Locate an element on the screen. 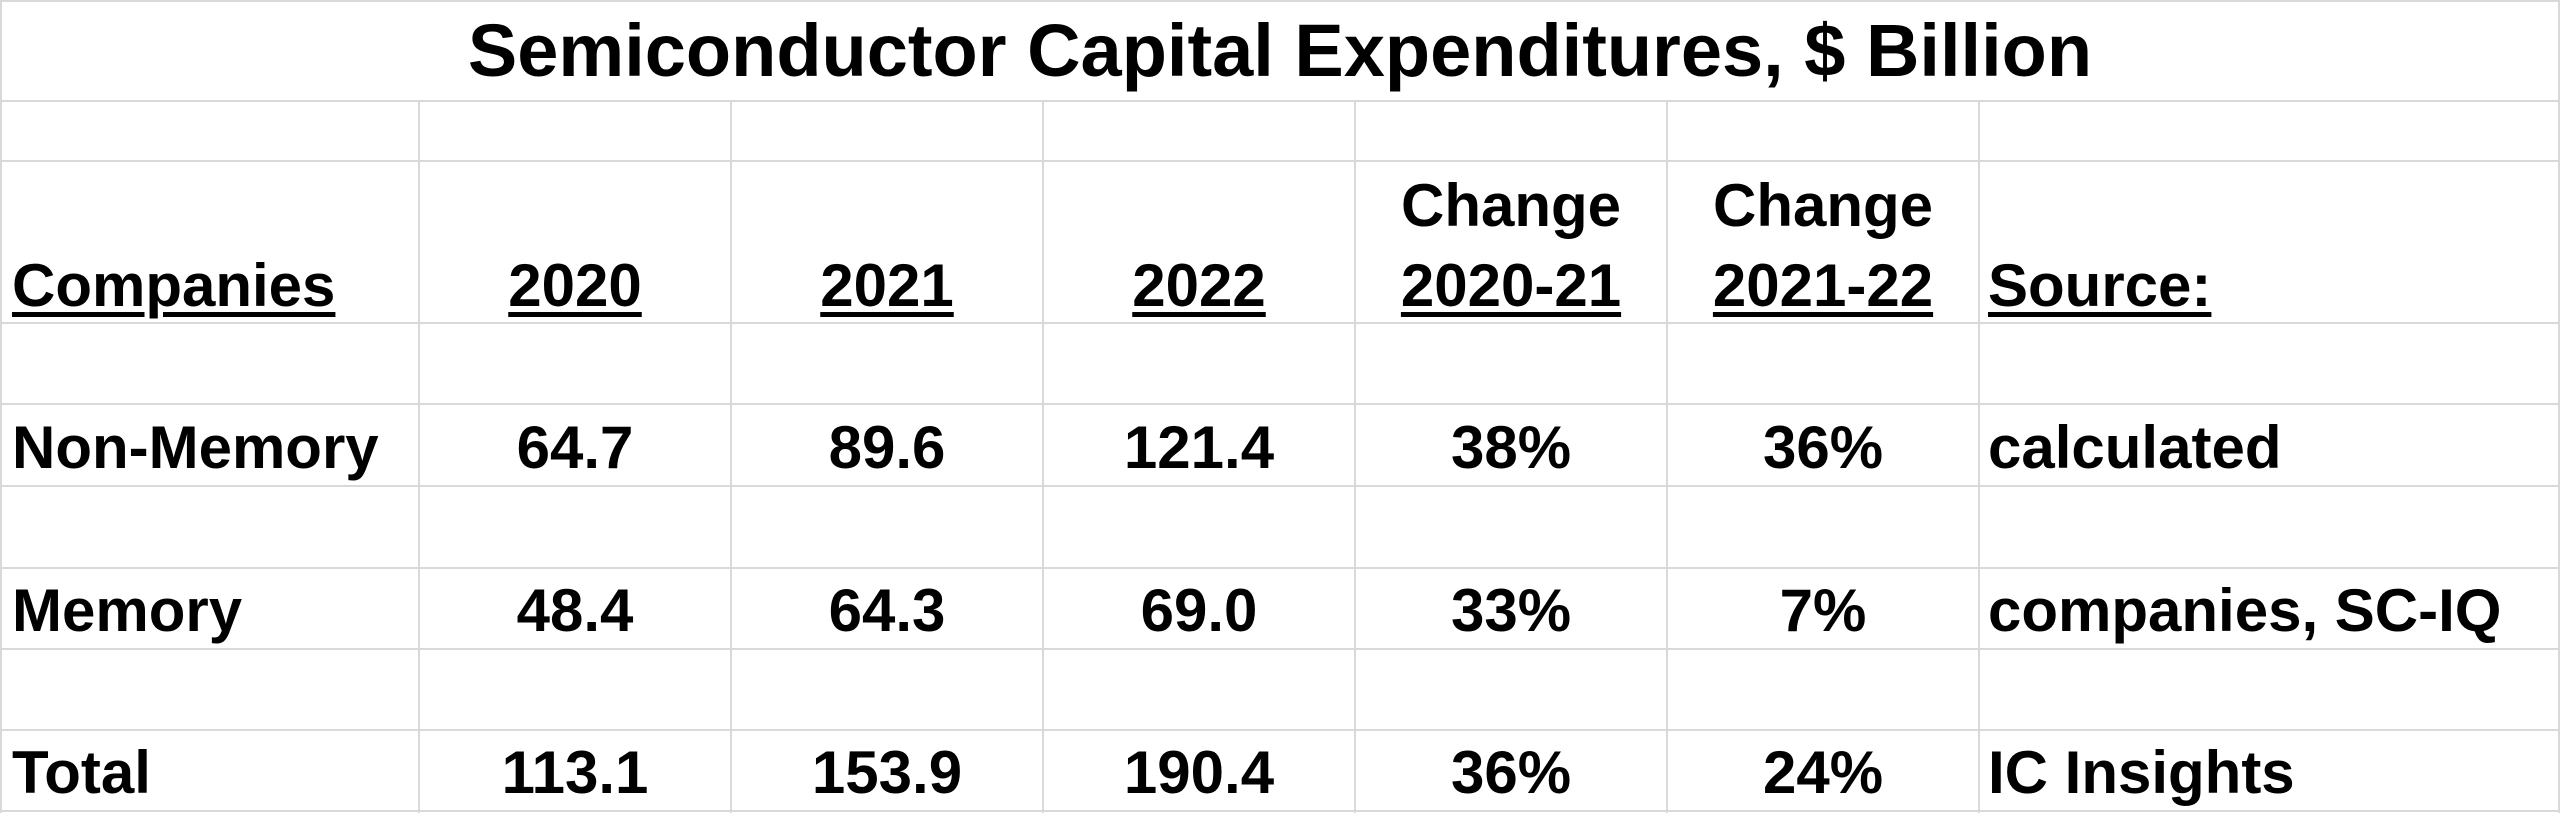  cell-source: IC Insights is located at coordinates (2141, 772).